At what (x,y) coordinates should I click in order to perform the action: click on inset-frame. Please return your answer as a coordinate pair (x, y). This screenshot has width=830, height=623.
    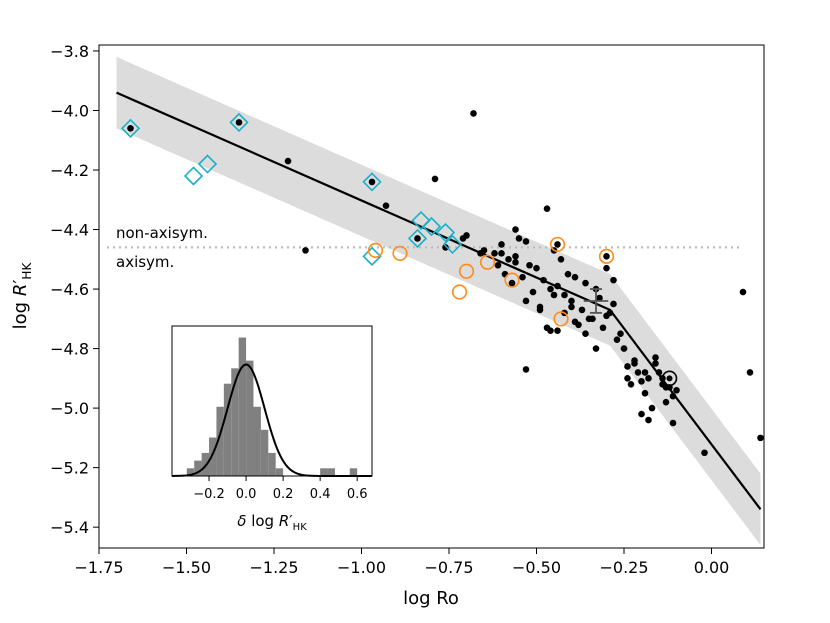
    Looking at the image, I should click on (272, 401).